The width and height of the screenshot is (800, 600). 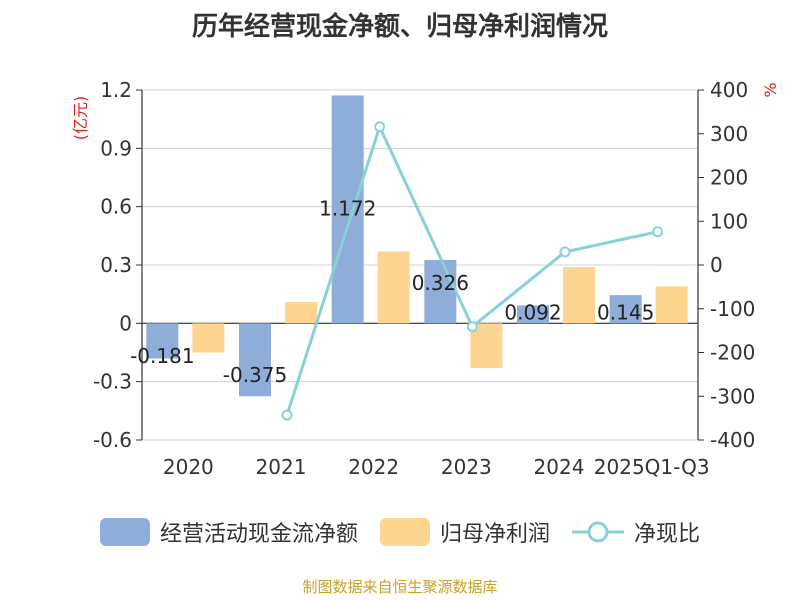 What do you see at coordinates (281, 467) in the screenshot?
I see `x-tick-label: 2021` at bounding box center [281, 467].